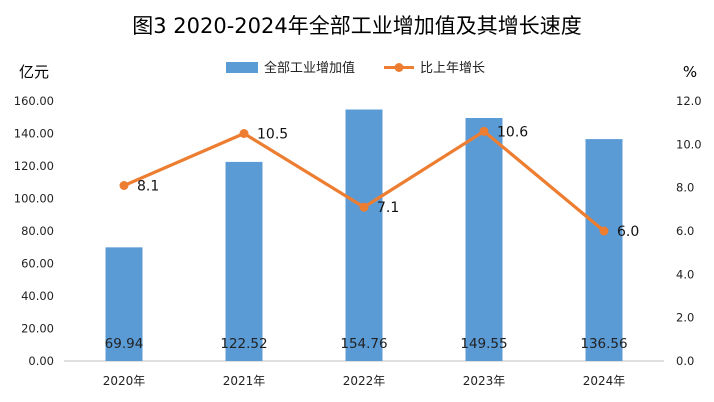 This screenshot has width=714, height=402. What do you see at coordinates (685, 231) in the screenshot?
I see `right-tick-label: 6.0` at bounding box center [685, 231].